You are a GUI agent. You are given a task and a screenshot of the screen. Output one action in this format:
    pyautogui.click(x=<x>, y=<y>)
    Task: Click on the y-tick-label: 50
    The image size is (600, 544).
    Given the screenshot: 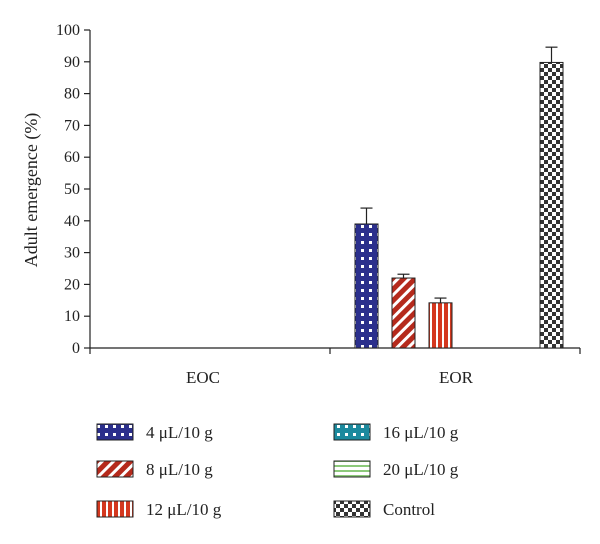 What is the action you would take?
    pyautogui.click(x=72, y=189)
    